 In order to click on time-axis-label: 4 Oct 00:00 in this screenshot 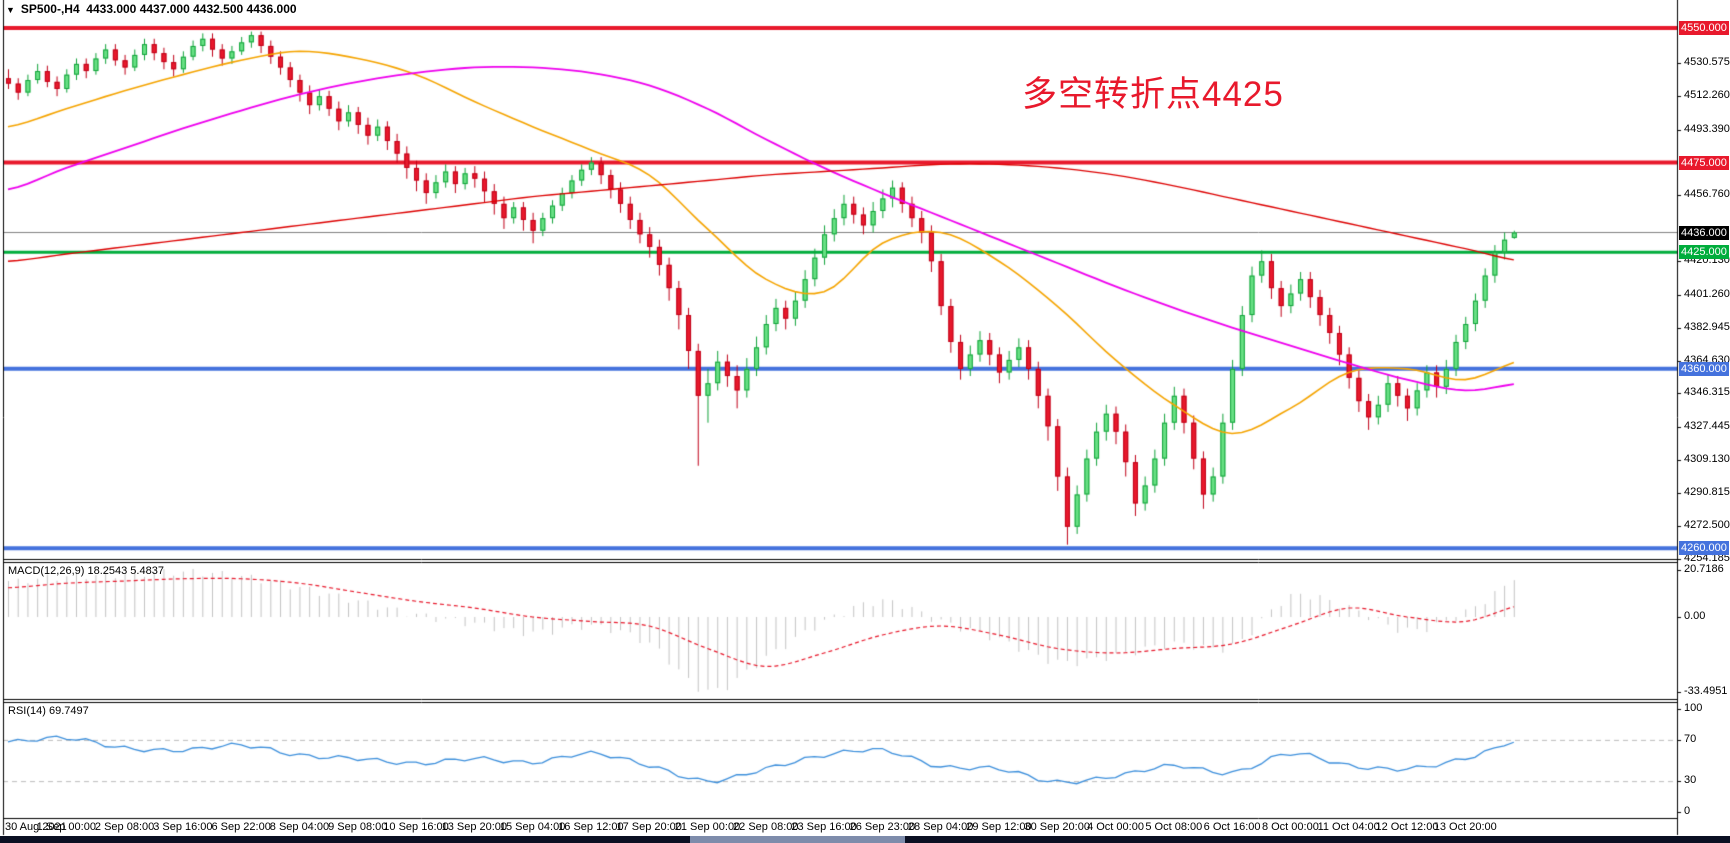, I will do `click(1115, 827)`.